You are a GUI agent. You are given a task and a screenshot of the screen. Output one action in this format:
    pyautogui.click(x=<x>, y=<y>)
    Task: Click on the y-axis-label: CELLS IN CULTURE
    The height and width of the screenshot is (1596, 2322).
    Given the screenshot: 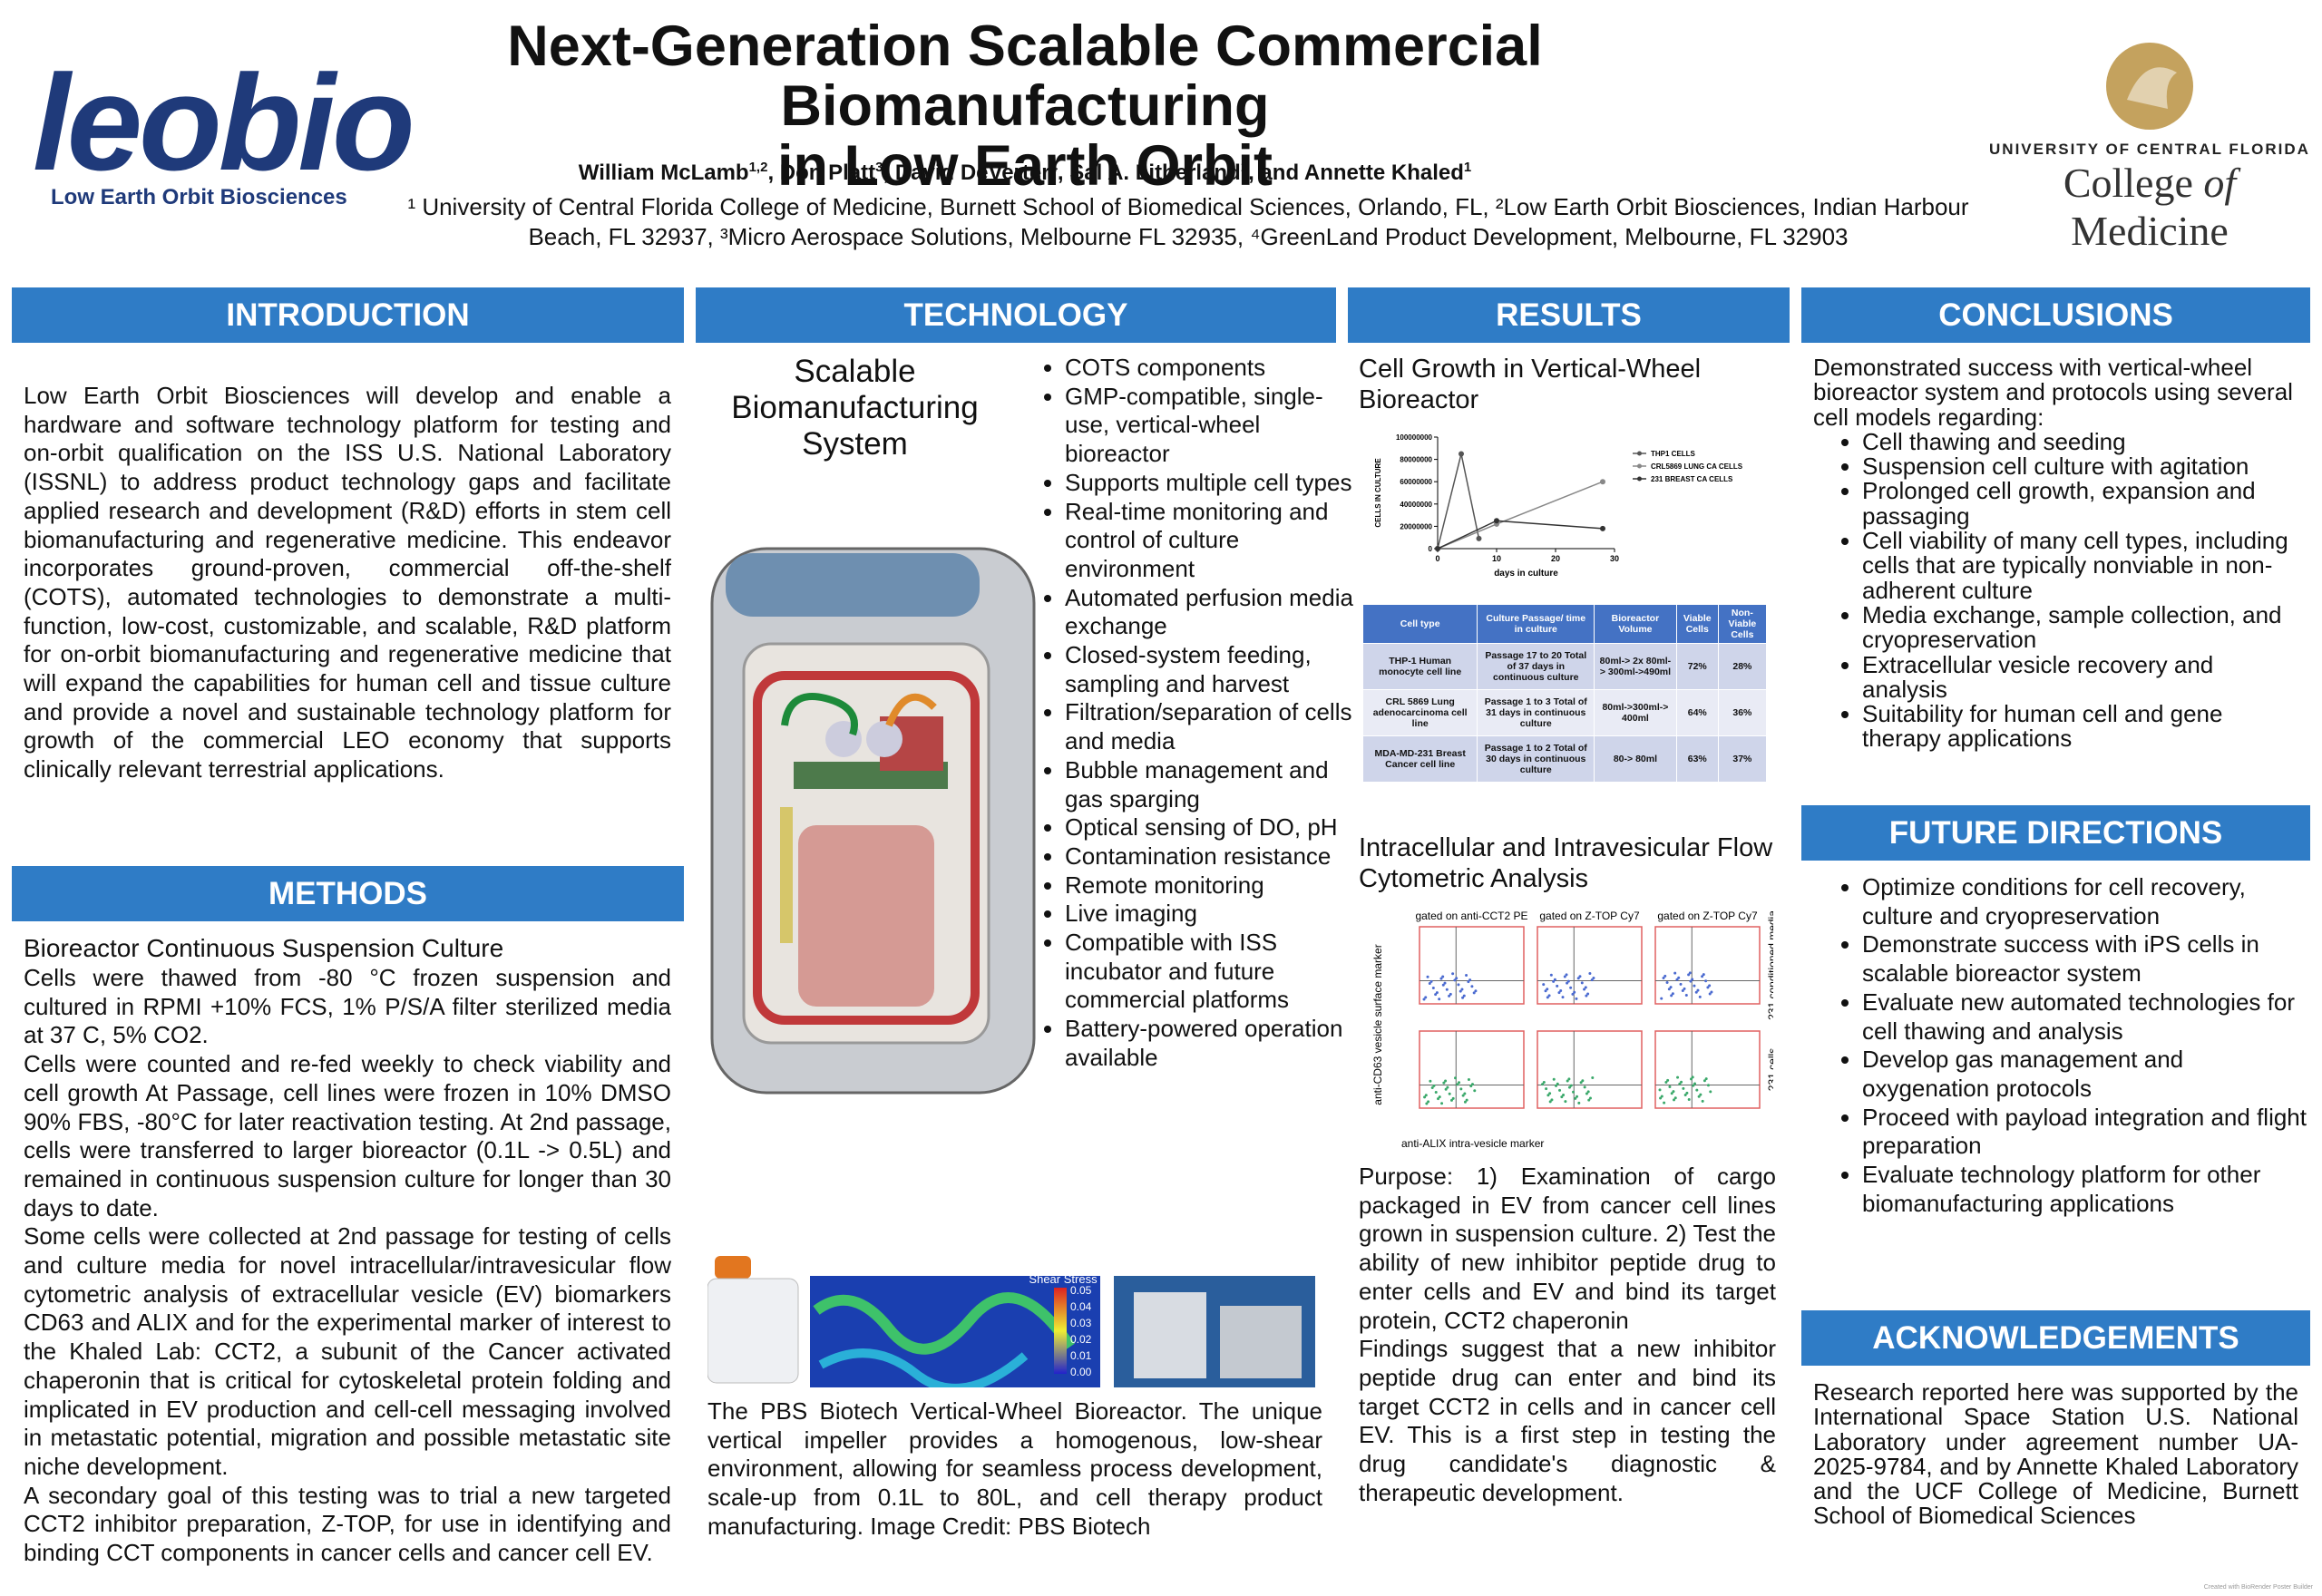 What is the action you would take?
    pyautogui.click(x=1378, y=493)
    